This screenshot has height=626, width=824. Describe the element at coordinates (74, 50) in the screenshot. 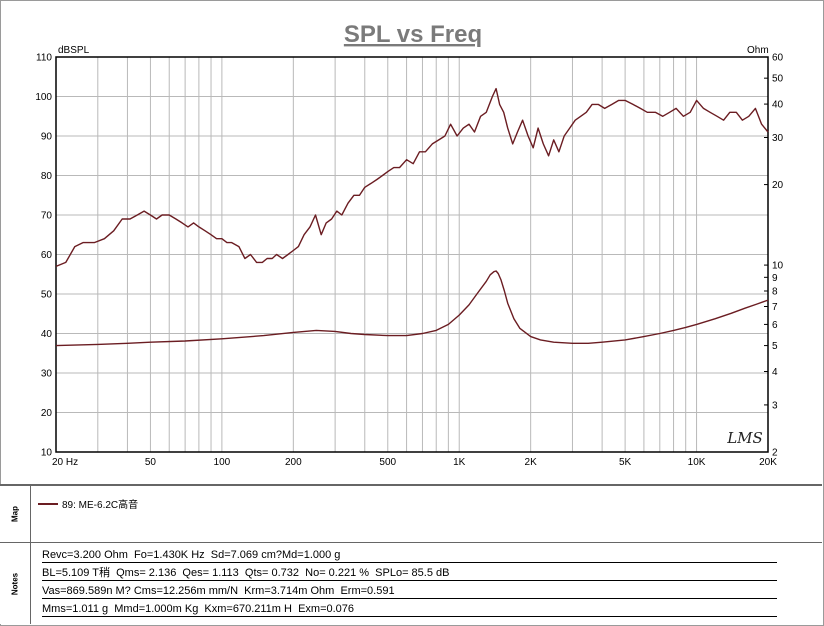

I see `y-left-unit-label: dBSPL` at that location.